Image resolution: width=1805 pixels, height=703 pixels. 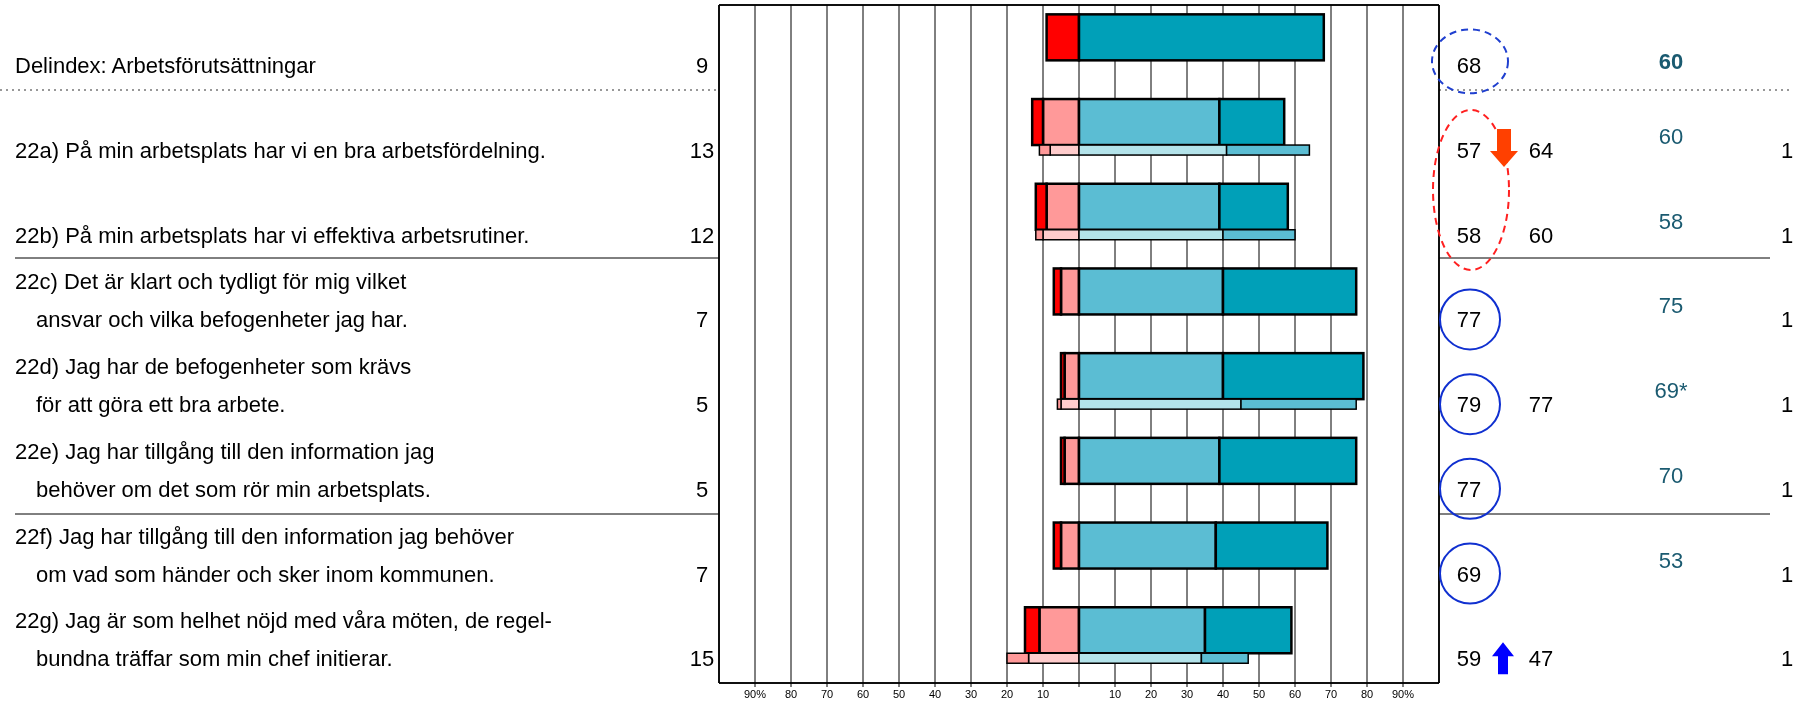 What do you see at coordinates (1671, 391) in the screenshot?
I see `text: 69*` at bounding box center [1671, 391].